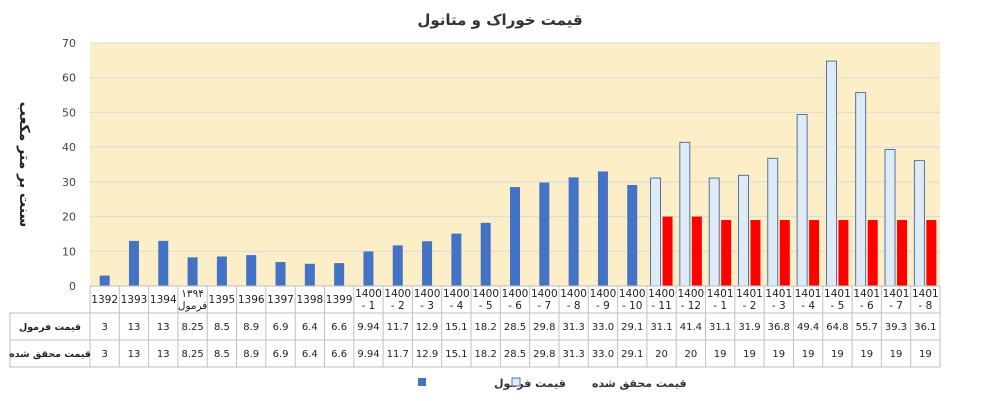 This screenshot has width=1000, height=401. What do you see at coordinates (72, 286) in the screenshot?
I see `y-tick-label: 0` at bounding box center [72, 286].